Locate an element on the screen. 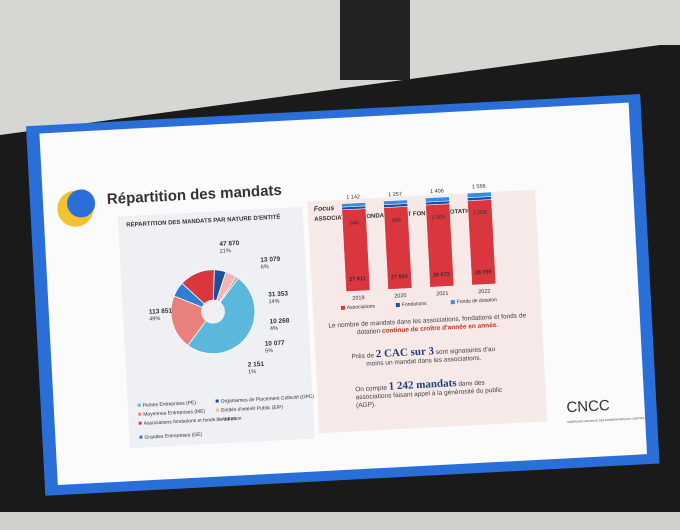 This screenshot has height=530, width=680. x-tick-label: 2019 is located at coordinates (358, 298).